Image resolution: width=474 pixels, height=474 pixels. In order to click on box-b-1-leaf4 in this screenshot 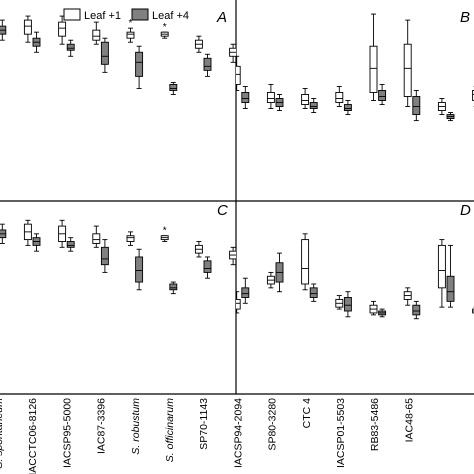, I will do `click(279, 103)`.